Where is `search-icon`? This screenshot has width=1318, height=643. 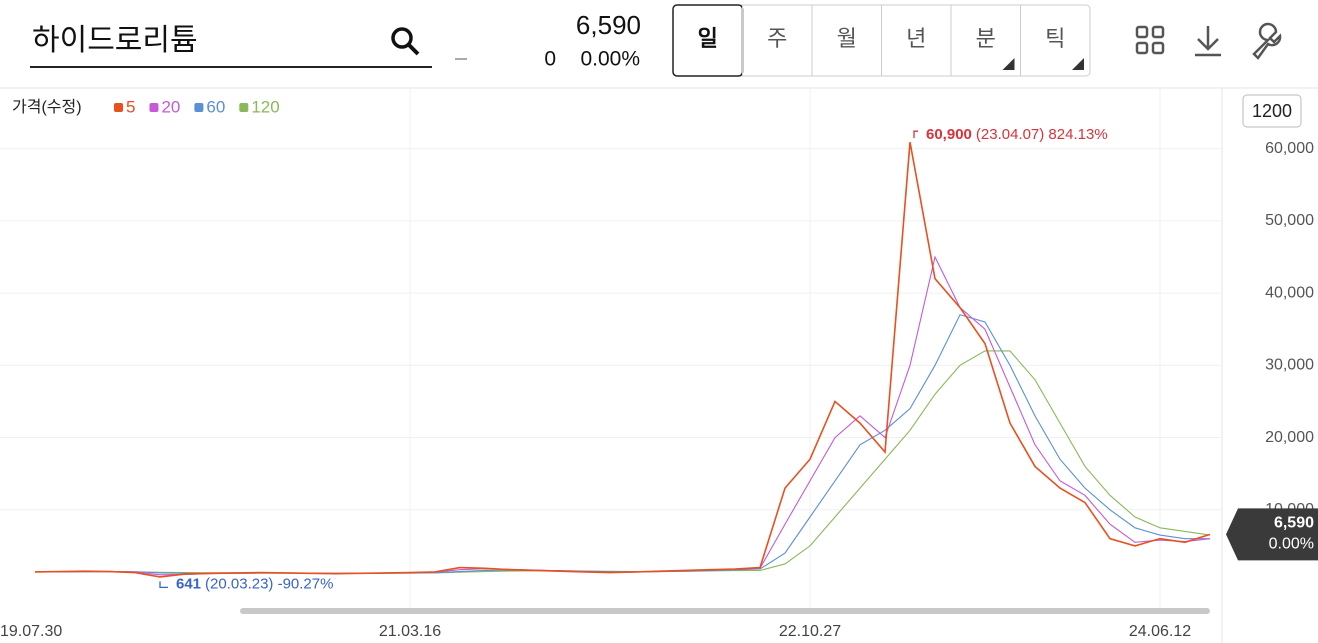
search-icon is located at coordinates (405, 41).